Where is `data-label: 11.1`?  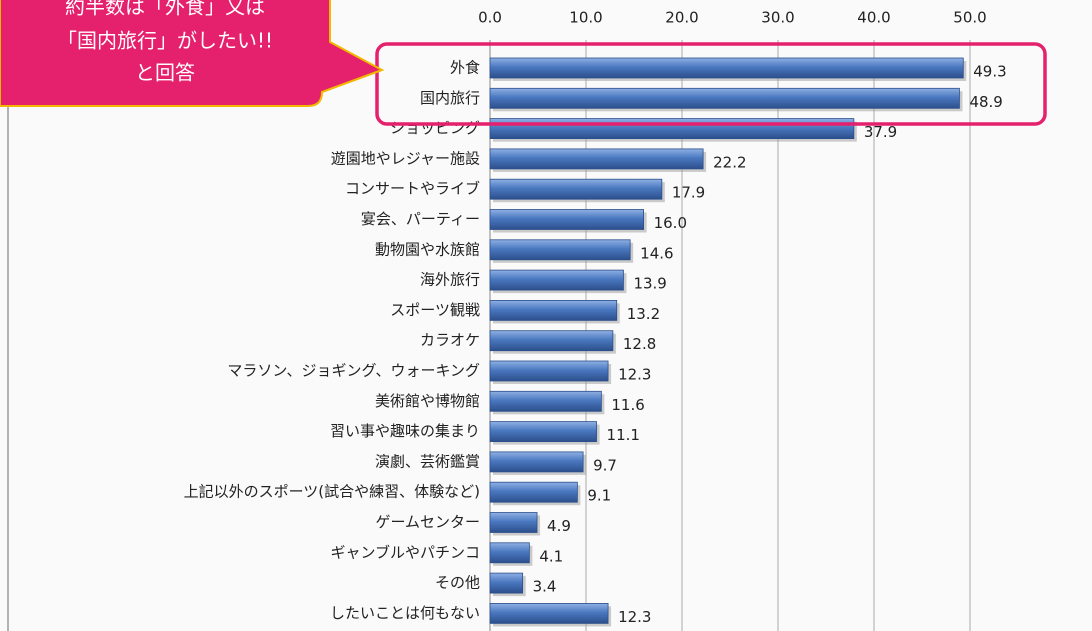 data-label: 11.1 is located at coordinates (623, 435).